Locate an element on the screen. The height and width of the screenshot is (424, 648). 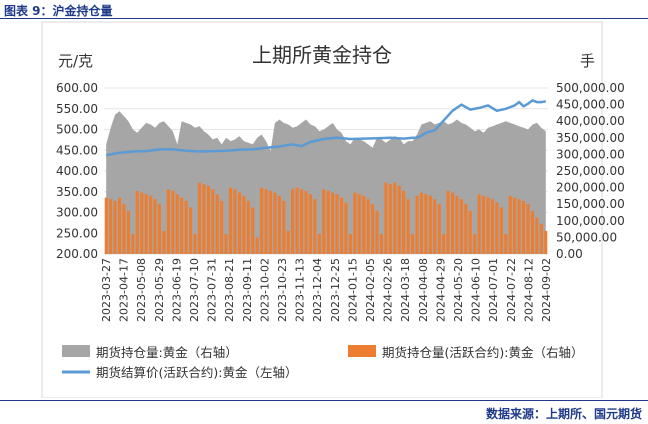
x-tick-label: 2024-01-15 is located at coordinates (352, 290).